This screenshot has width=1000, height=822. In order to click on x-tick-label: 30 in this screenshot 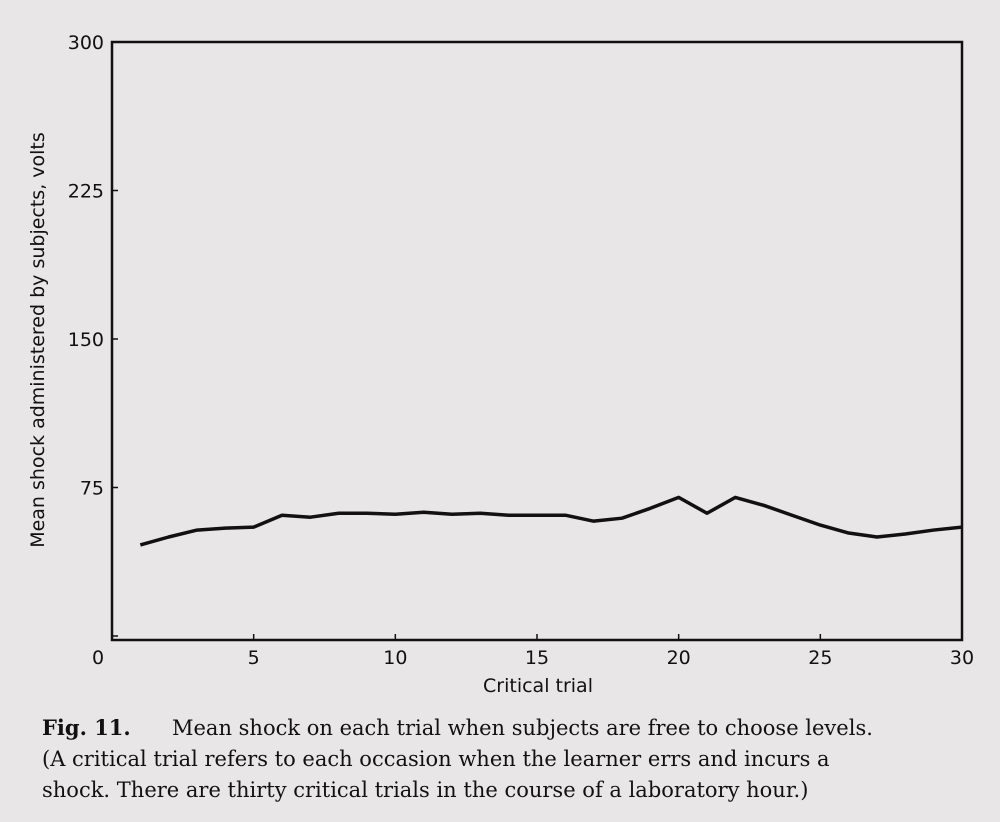, I will do `click(962, 658)`.